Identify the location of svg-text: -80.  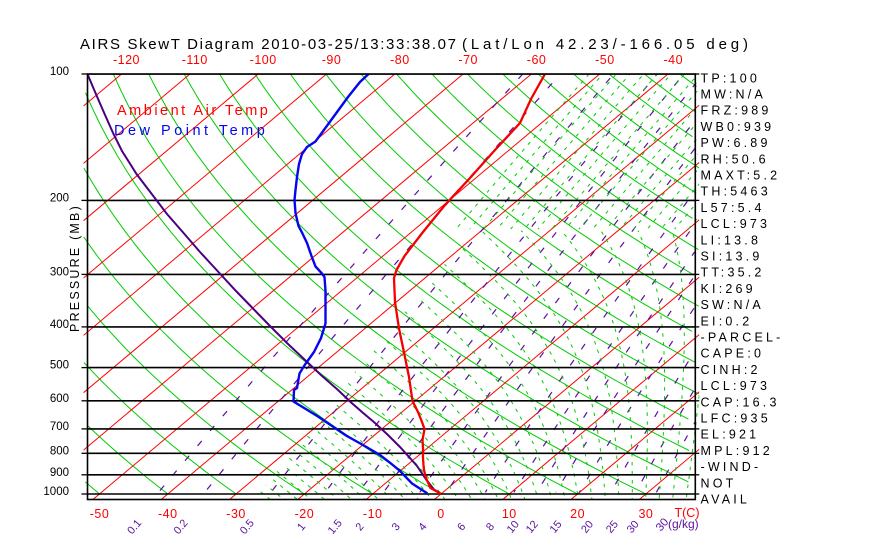
(400, 60).